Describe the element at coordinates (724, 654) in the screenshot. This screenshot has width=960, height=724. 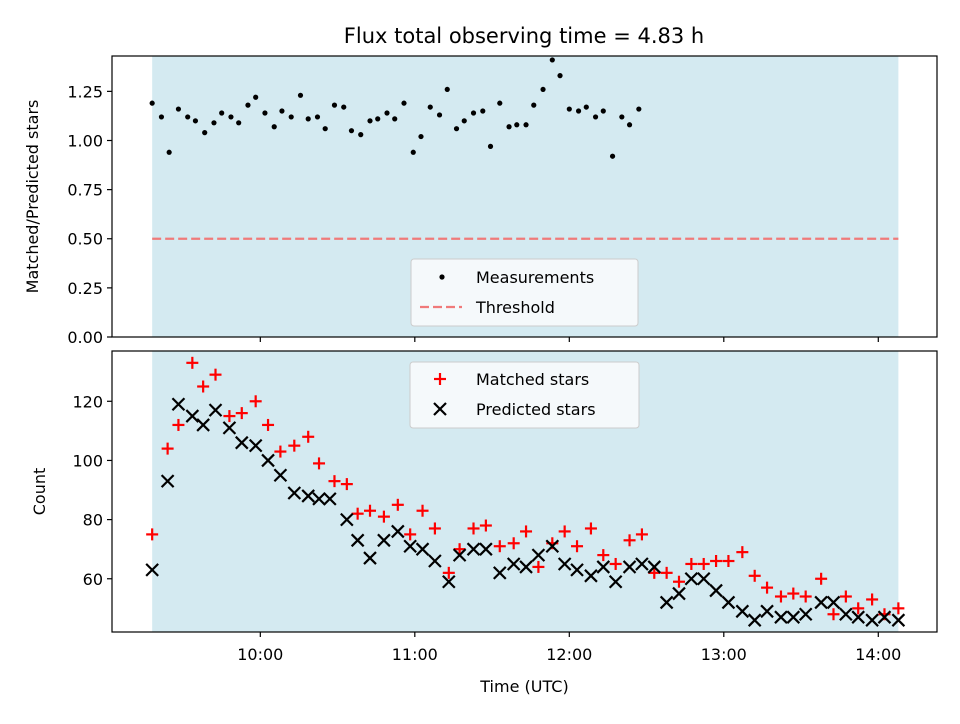
I see `bottom-x-tick-label: 13:00` at that location.